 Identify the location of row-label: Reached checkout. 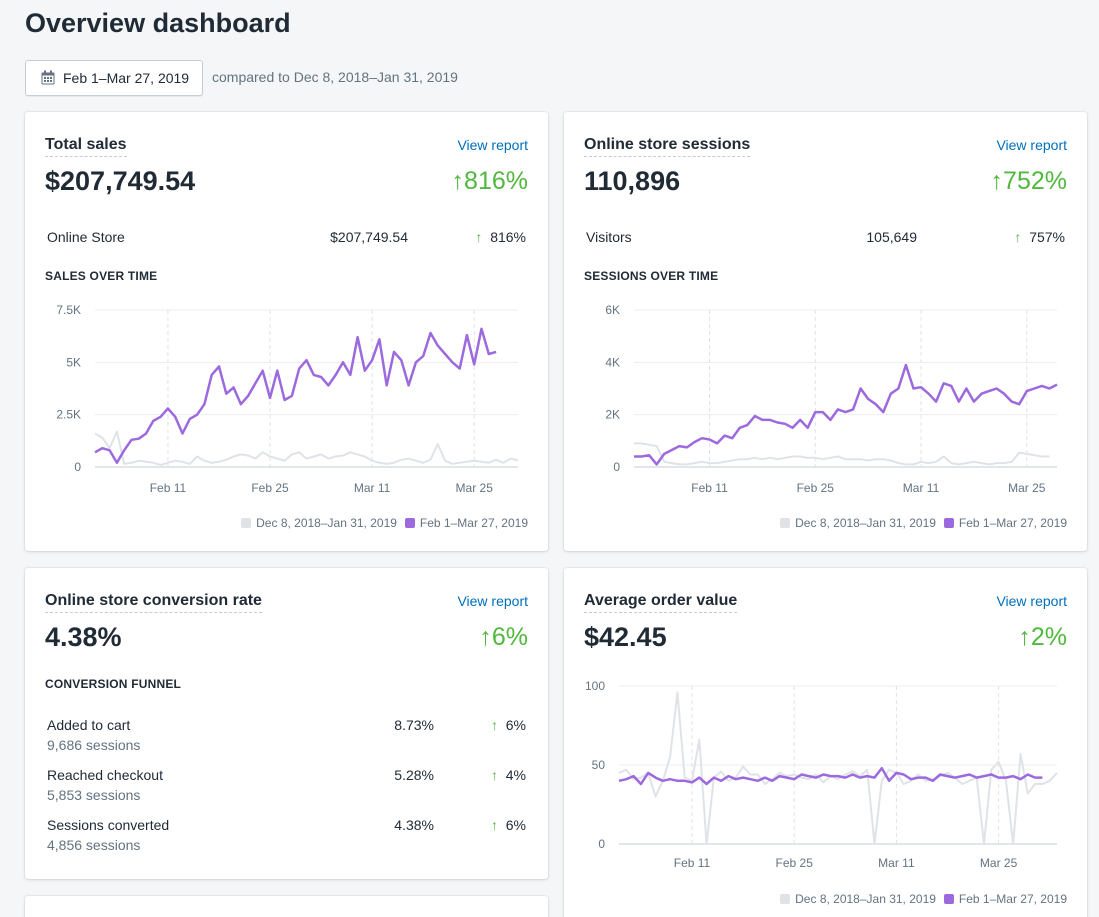
(105, 775).